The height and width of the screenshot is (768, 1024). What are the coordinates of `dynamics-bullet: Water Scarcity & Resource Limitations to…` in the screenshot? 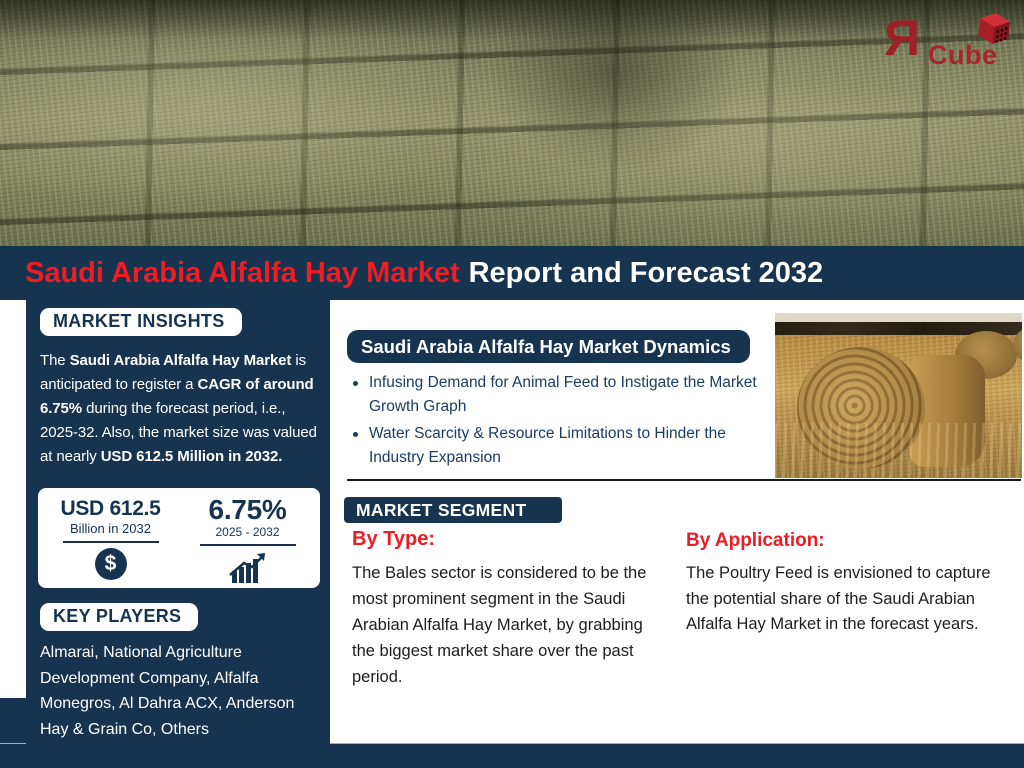 It's located at (554, 446).